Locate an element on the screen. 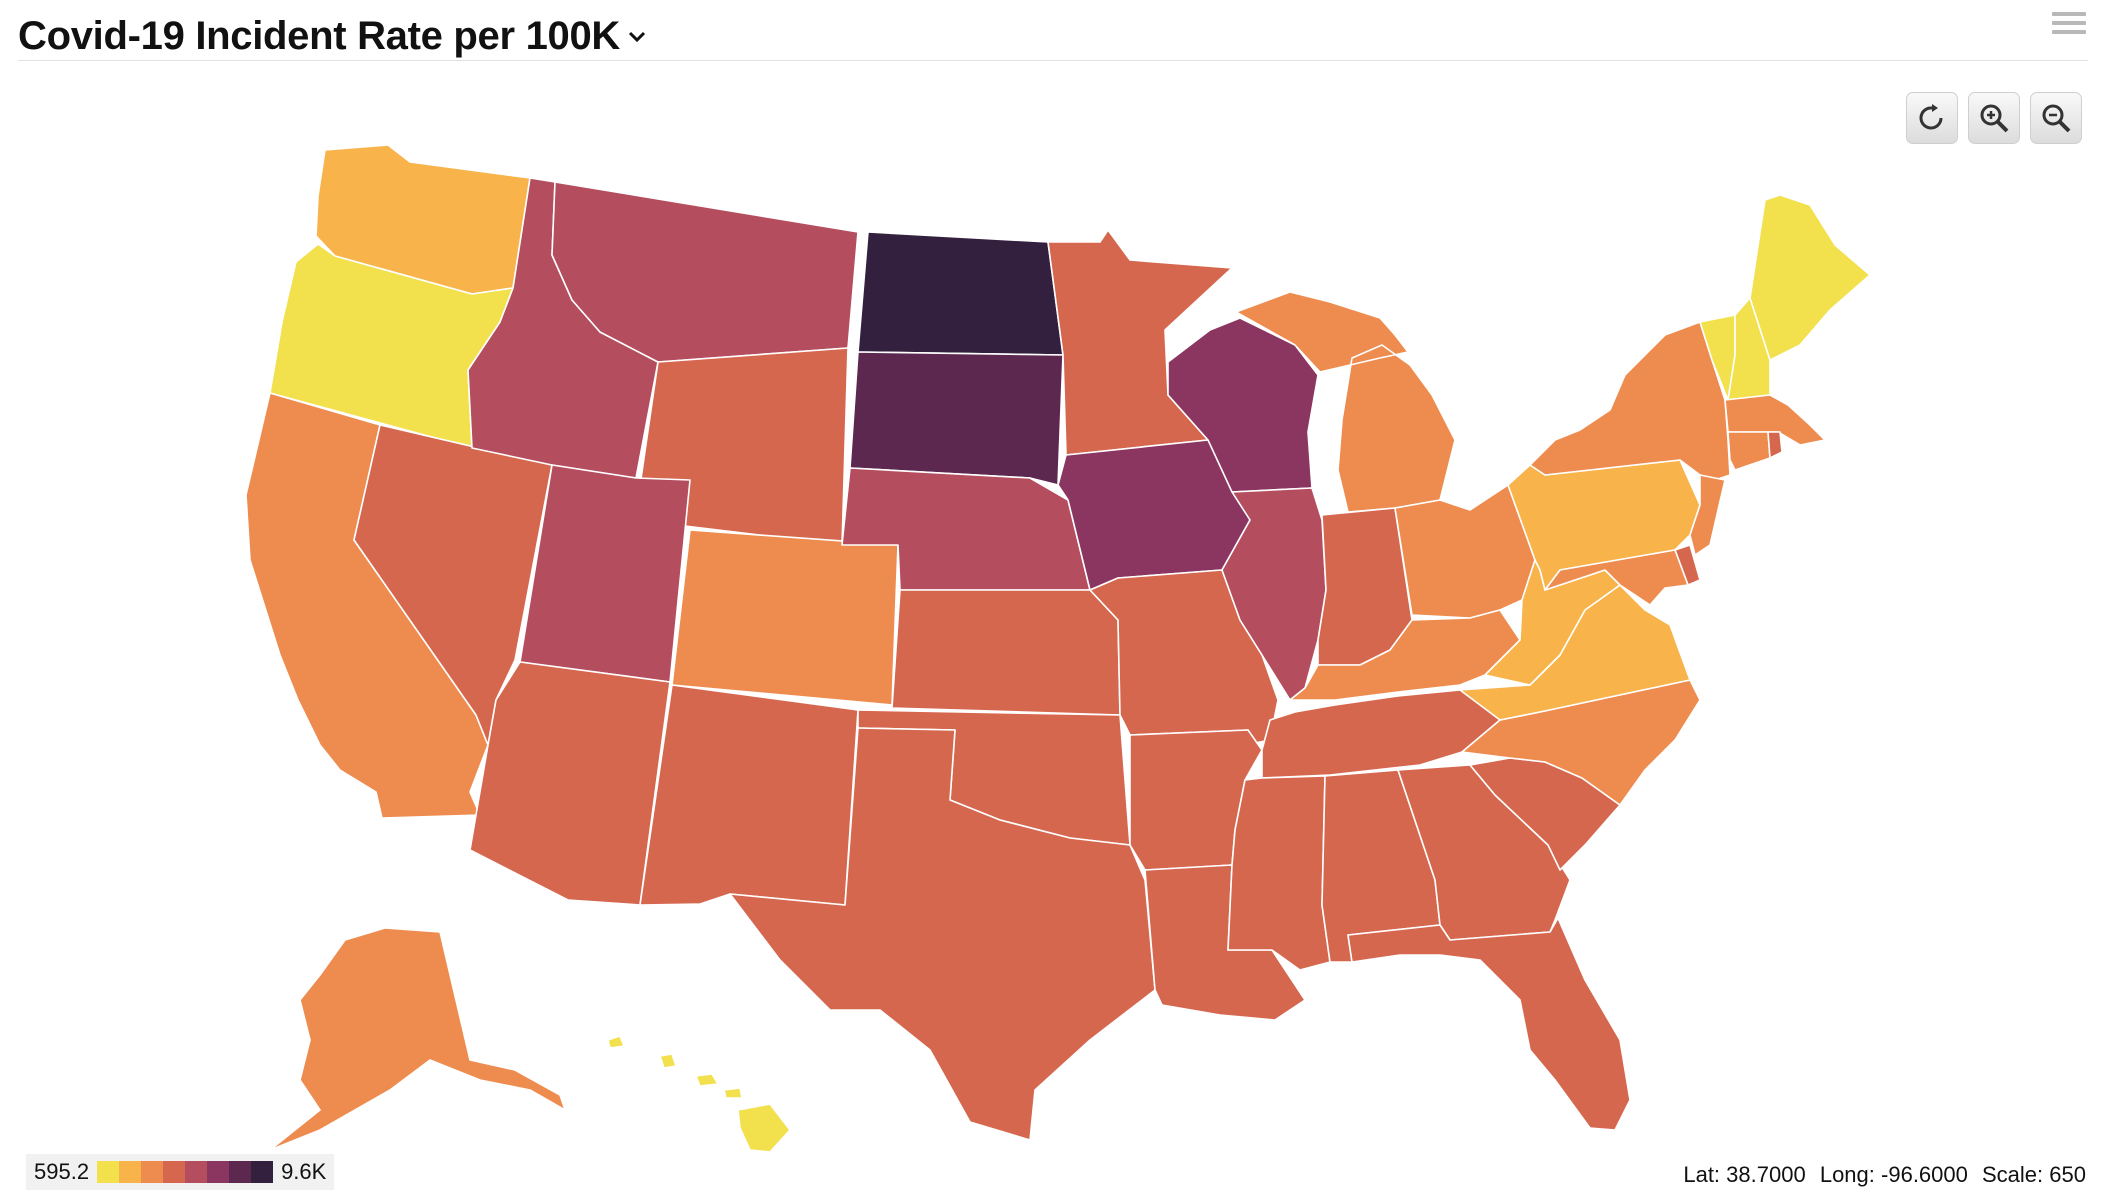 The height and width of the screenshot is (1204, 2106). state-florida is located at coordinates (1489, 1024).